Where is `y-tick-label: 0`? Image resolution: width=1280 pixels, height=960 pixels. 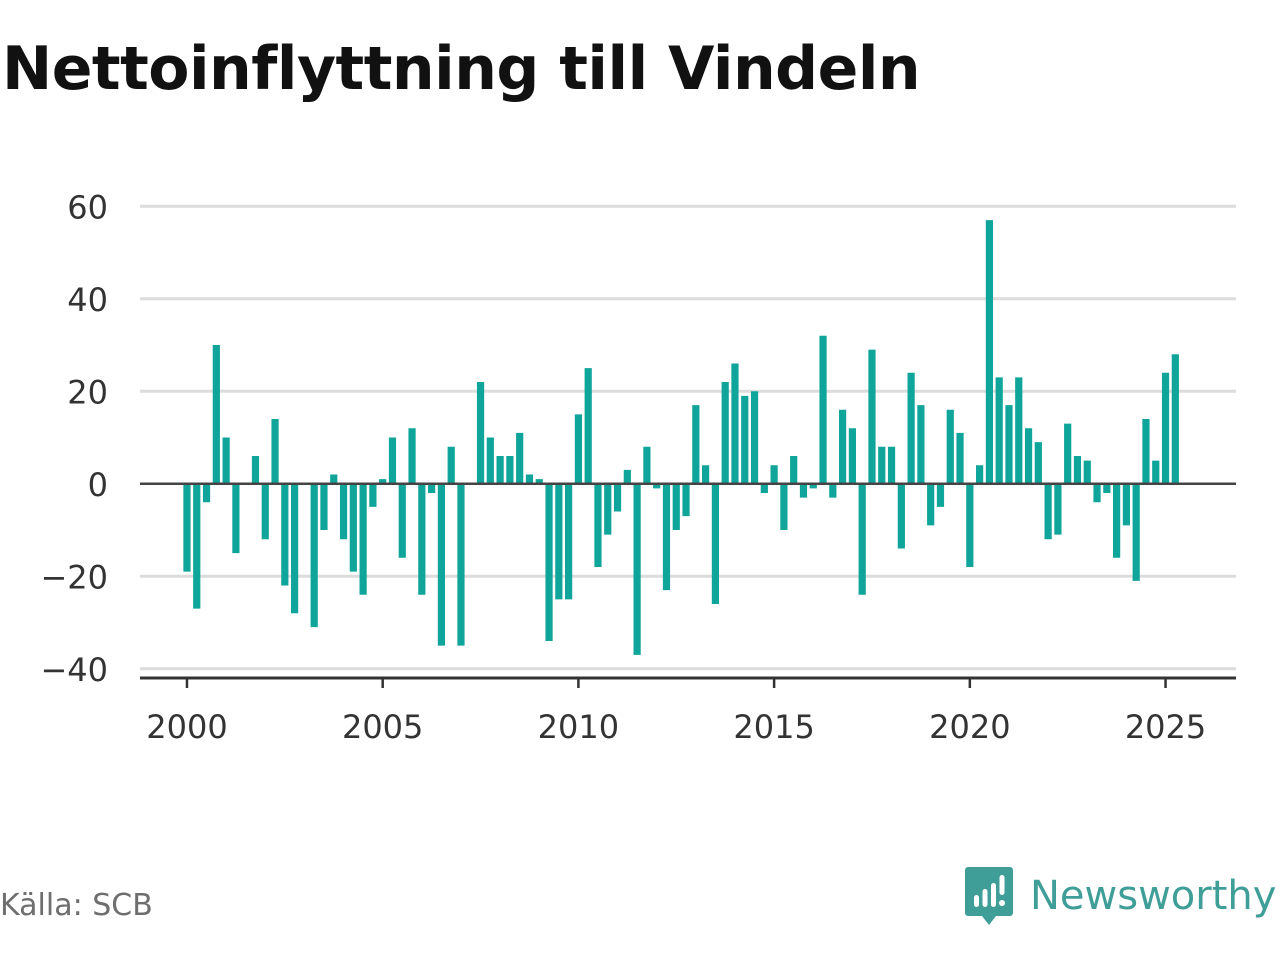 y-tick-label: 0 is located at coordinates (98, 485).